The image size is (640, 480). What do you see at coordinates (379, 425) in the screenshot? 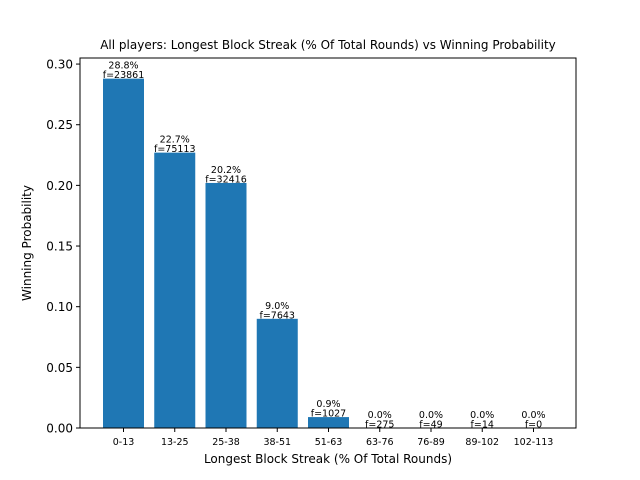
I see `bar-frequency-label: f=275` at bounding box center [379, 425].